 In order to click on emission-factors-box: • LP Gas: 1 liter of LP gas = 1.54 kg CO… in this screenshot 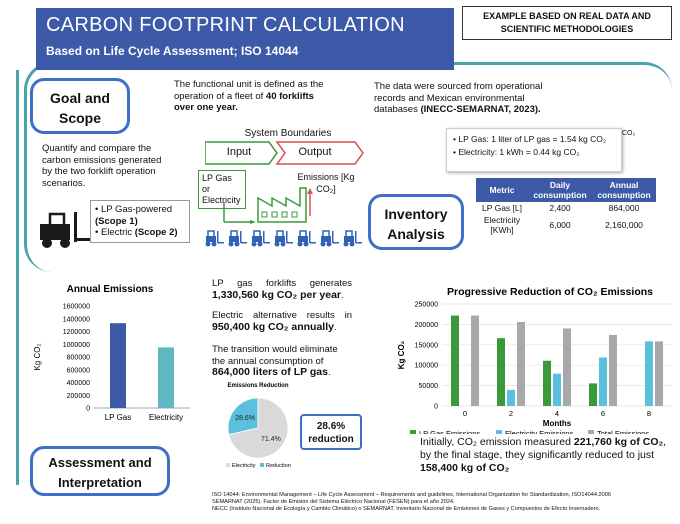, I will do `click(534, 150)`.